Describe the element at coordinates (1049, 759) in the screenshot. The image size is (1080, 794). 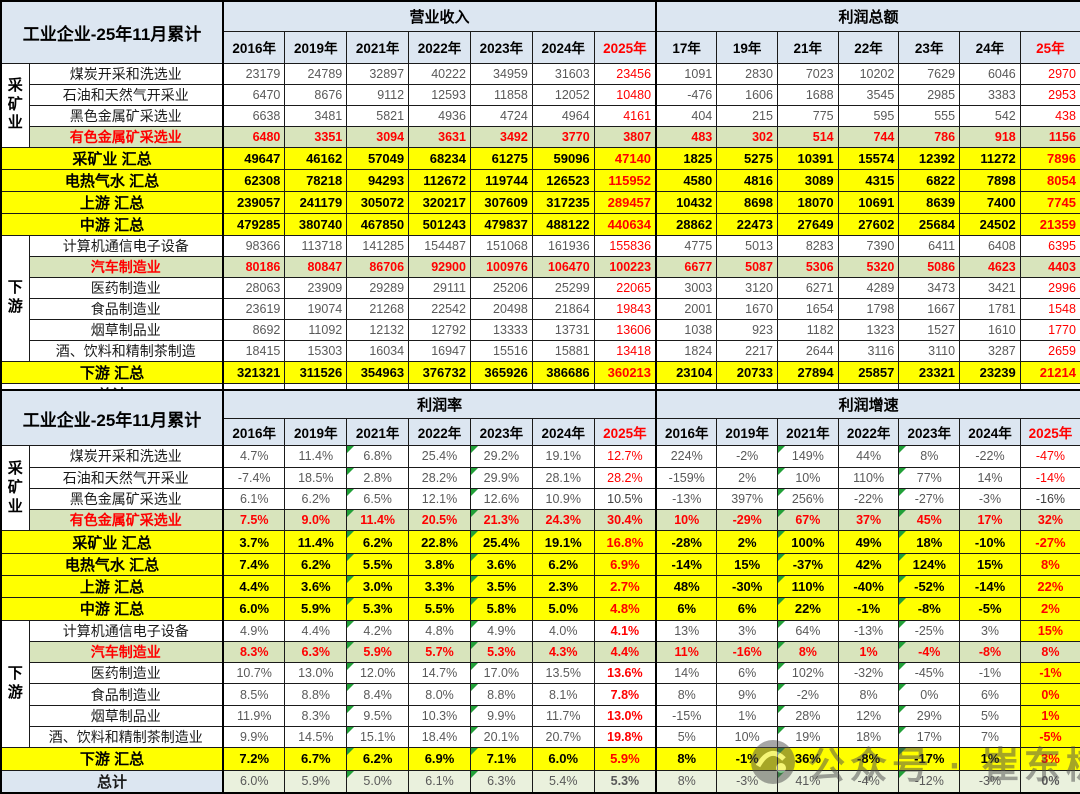
I see `data-cell: 3%` at that location.